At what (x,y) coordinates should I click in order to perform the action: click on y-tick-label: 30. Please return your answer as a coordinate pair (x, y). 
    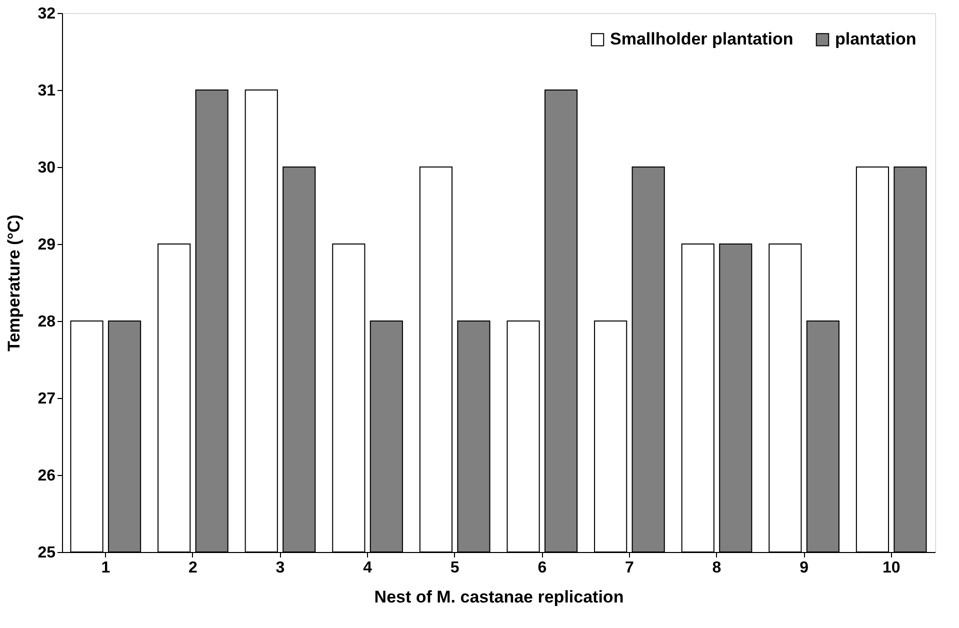
    Looking at the image, I should click on (47, 168).